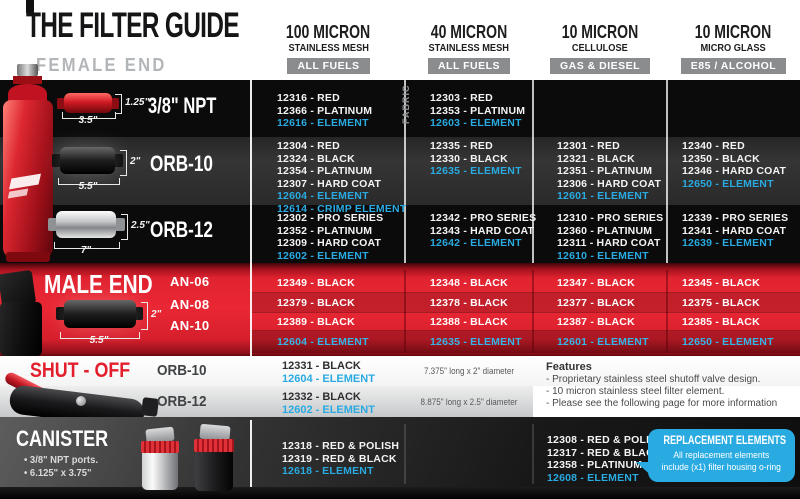 This screenshot has height=499, width=800. I want to click on column-header-10-micron-cellulose: 10 MICRON CELLULOSE GAS & DIESEL, so click(600, 49).